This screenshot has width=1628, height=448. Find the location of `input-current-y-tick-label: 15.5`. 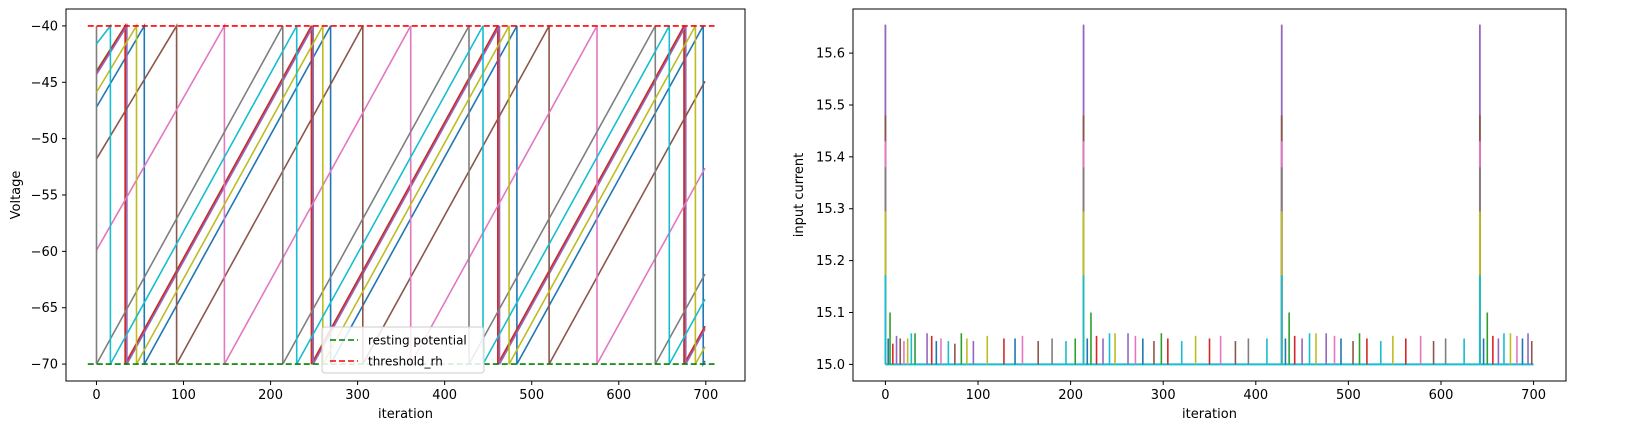

input-current-y-tick-label: 15.5 is located at coordinates (830, 105).